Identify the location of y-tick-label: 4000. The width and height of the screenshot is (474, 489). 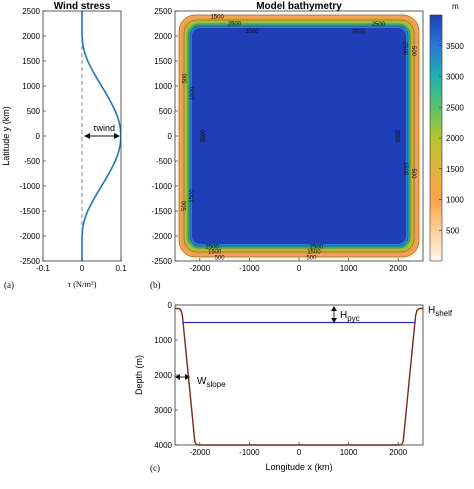
(163, 445).